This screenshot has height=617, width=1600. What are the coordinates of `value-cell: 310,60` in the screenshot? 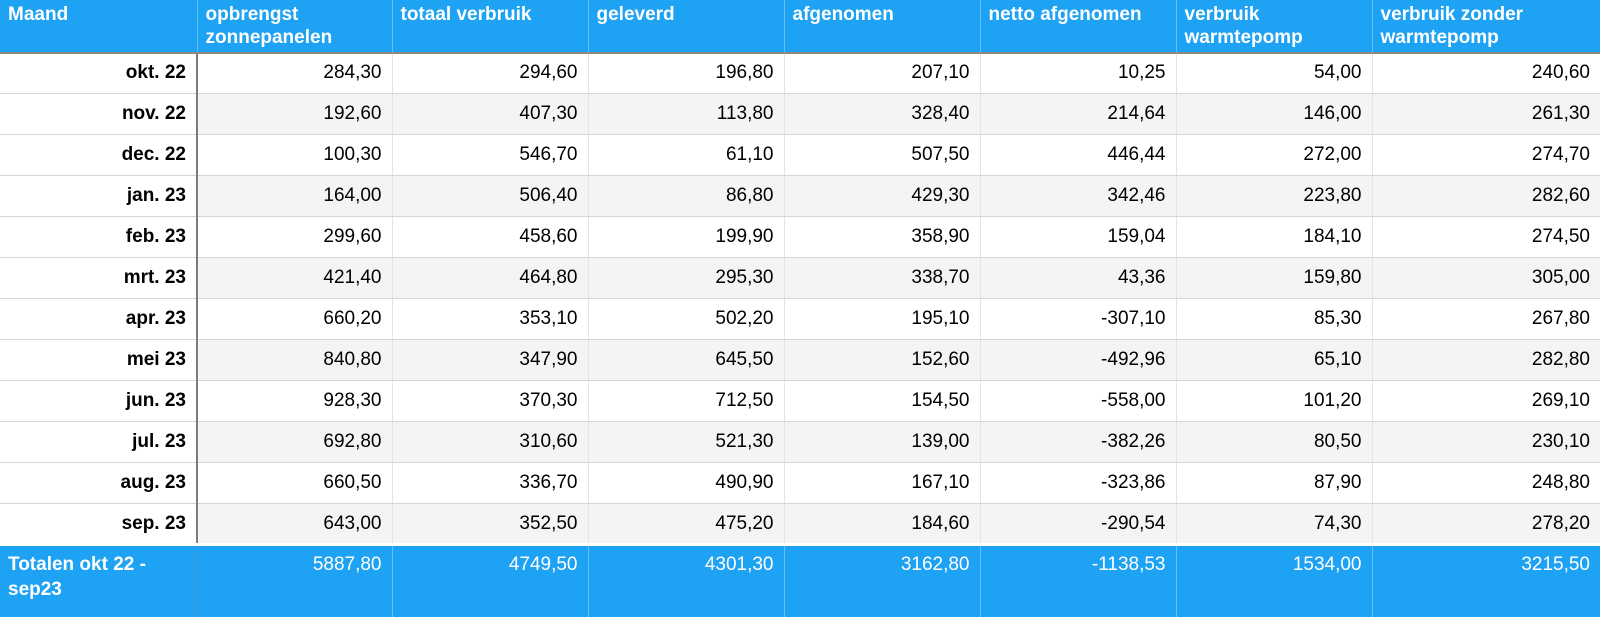 It's located at (489, 442).